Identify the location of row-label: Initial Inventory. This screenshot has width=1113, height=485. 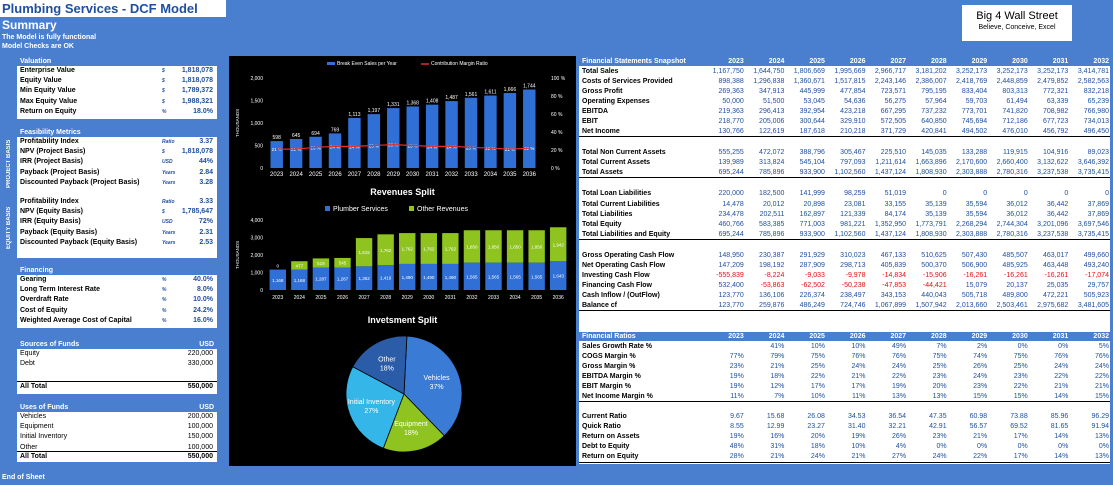
(44, 437).